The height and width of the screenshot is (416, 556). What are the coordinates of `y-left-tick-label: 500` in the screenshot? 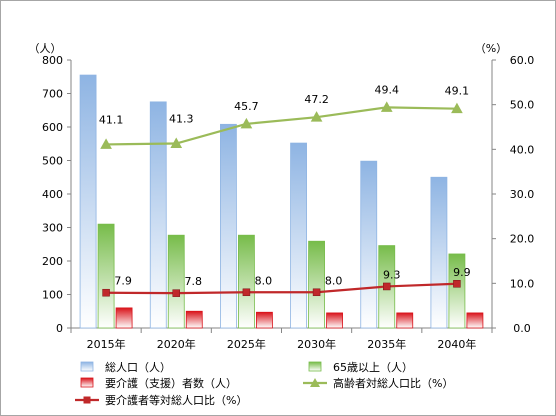 It's located at (52, 161).